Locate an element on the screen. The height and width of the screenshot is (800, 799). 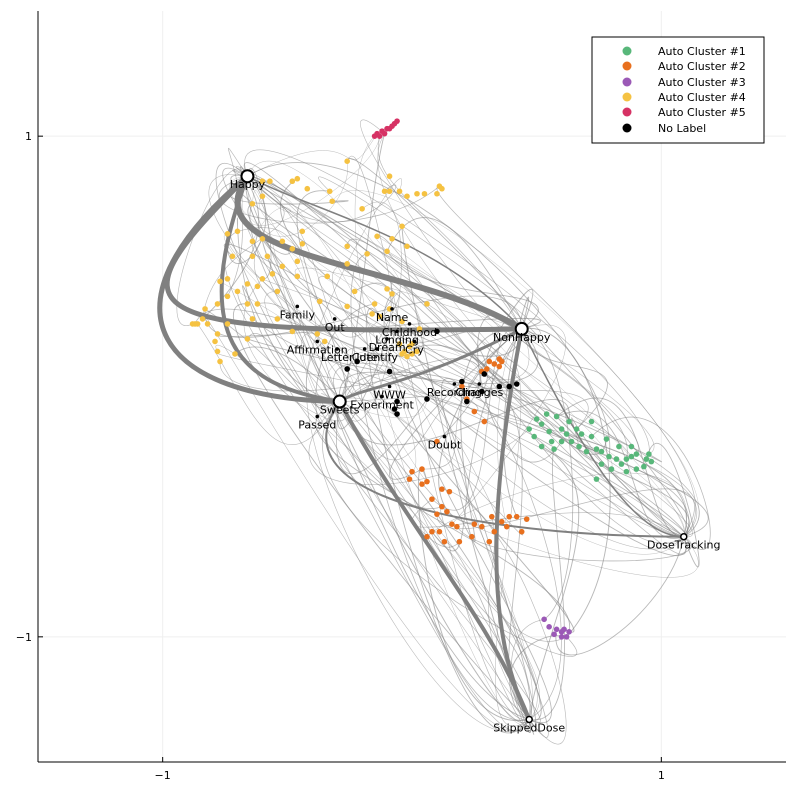
legend-entry: Auto Cluster #1 is located at coordinates (684, 51).